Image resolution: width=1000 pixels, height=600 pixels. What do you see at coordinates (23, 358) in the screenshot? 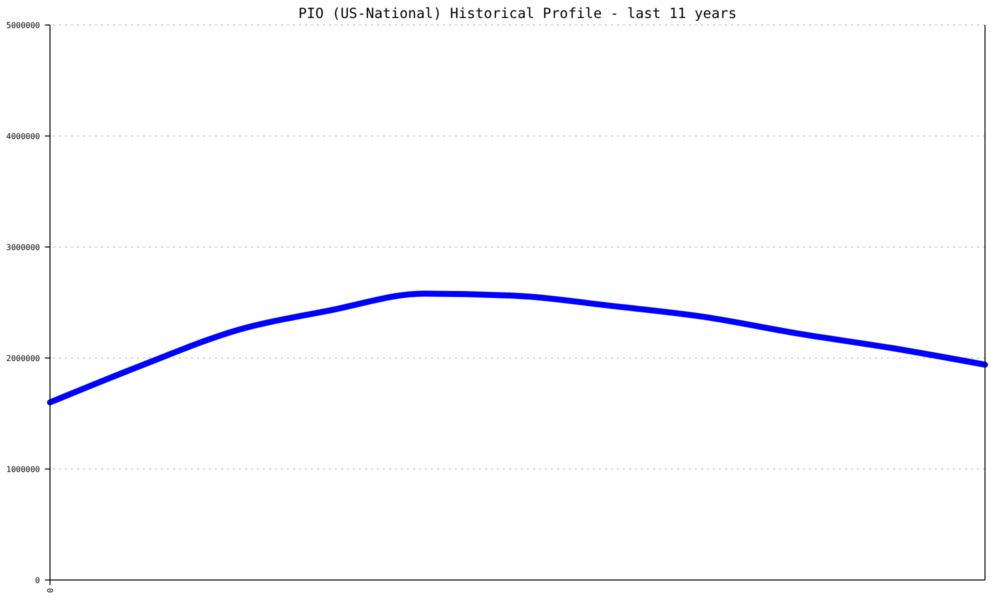
I see `y-tick-label: 2000000` at bounding box center [23, 358].